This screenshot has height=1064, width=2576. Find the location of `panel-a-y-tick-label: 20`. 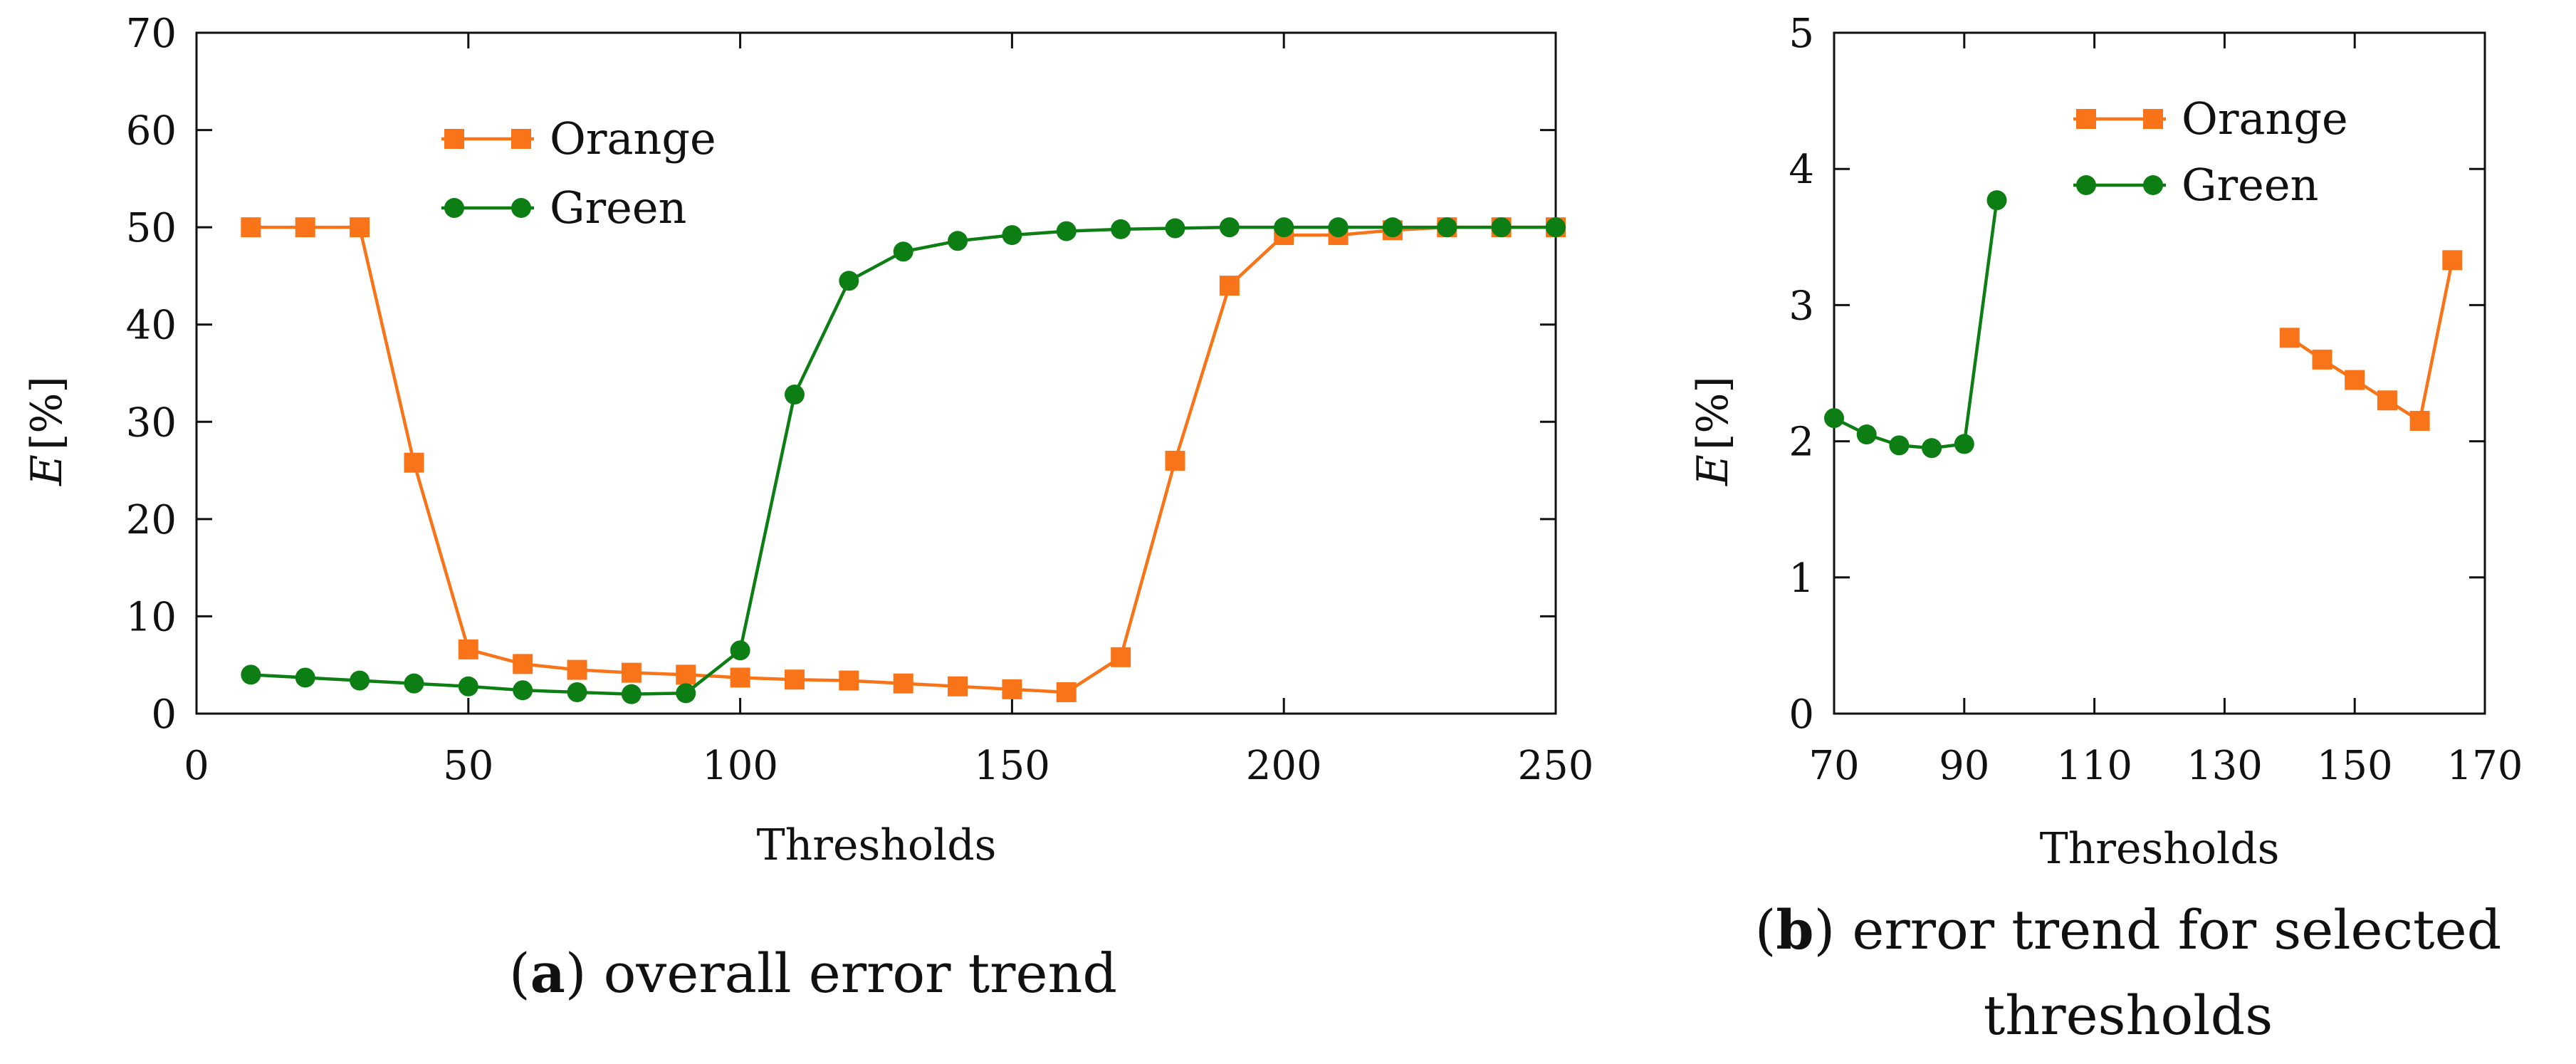

panel-a-y-tick-label: 20 is located at coordinates (151, 520).